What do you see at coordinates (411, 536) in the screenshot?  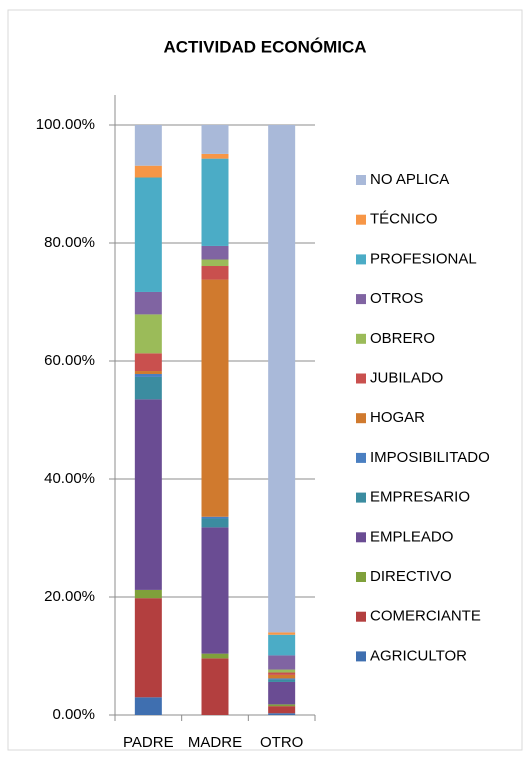 I see `legend-label: EMPLEADO` at bounding box center [411, 536].